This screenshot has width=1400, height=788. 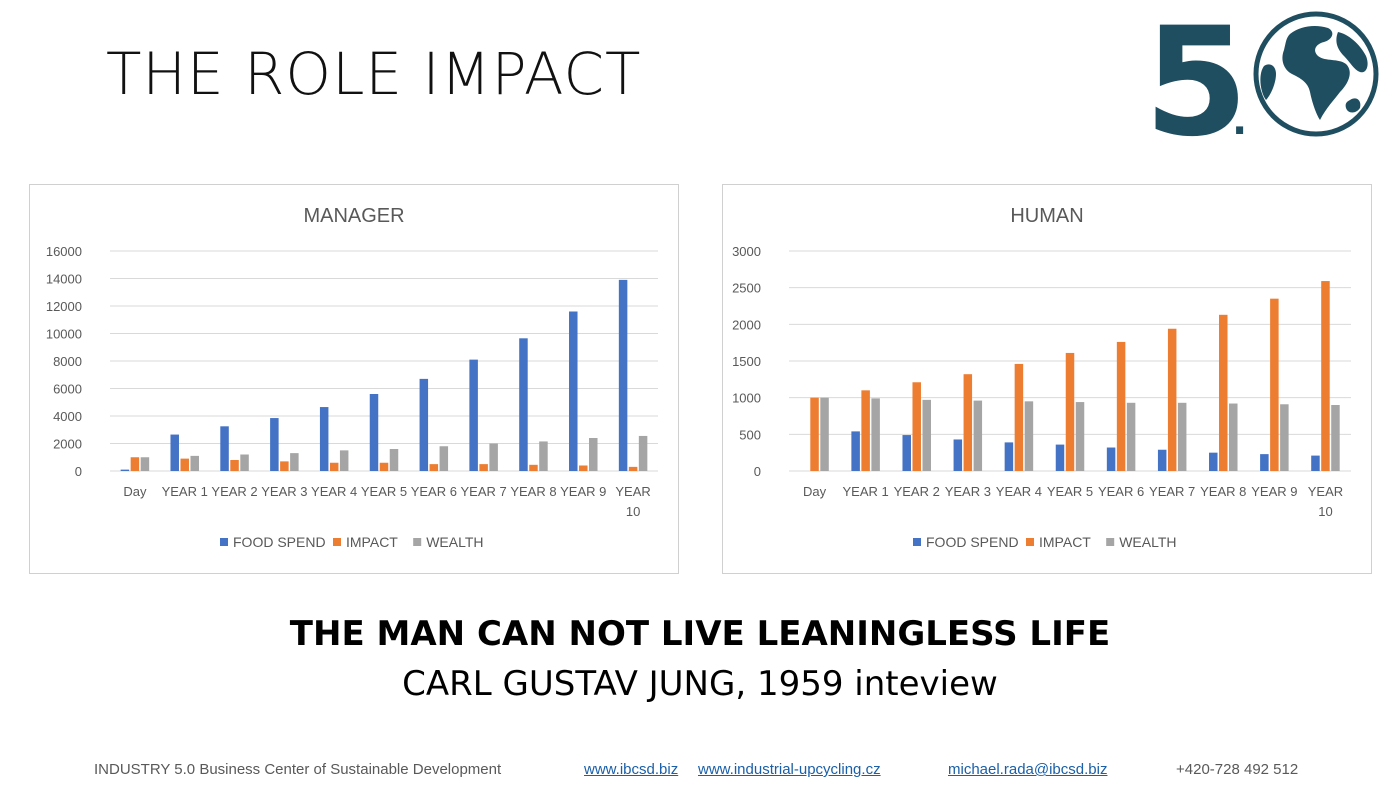 I want to click on footer-email-link: michael.rada@ibcsd.biz, so click(x=1028, y=769).